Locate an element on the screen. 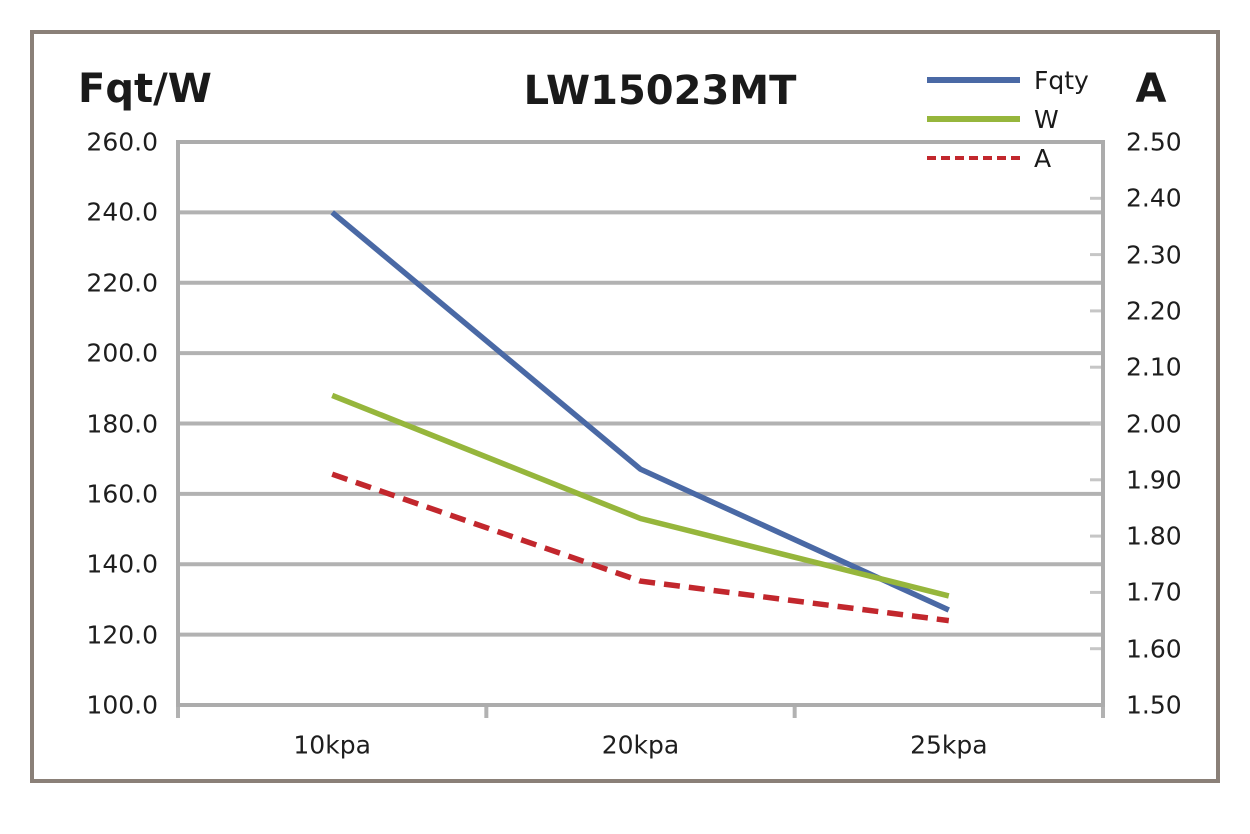 The width and height of the screenshot is (1250, 834). legend-item-w: W is located at coordinates (1047, 119).